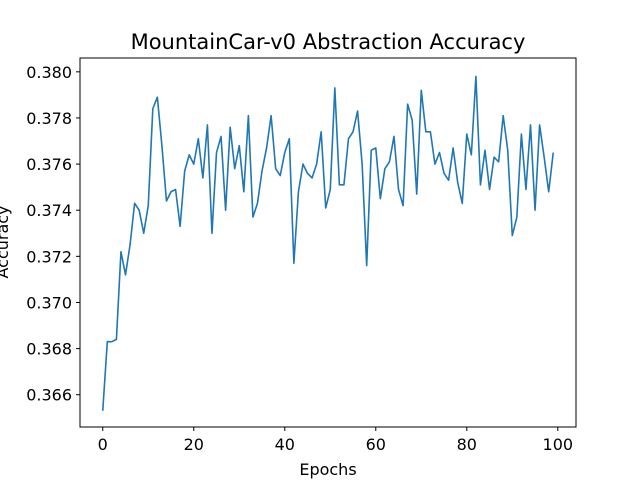  I want to click on x-tick-label: 60, so click(376, 444).